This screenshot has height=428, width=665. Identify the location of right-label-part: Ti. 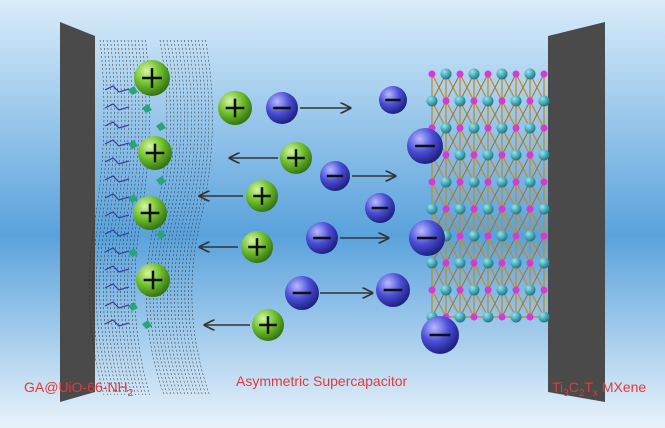
(557, 387).